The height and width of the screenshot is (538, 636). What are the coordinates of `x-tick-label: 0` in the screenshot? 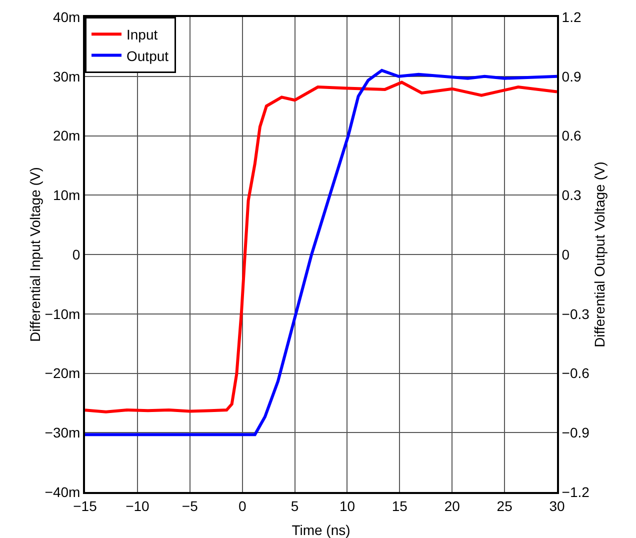 It's located at (242, 506).